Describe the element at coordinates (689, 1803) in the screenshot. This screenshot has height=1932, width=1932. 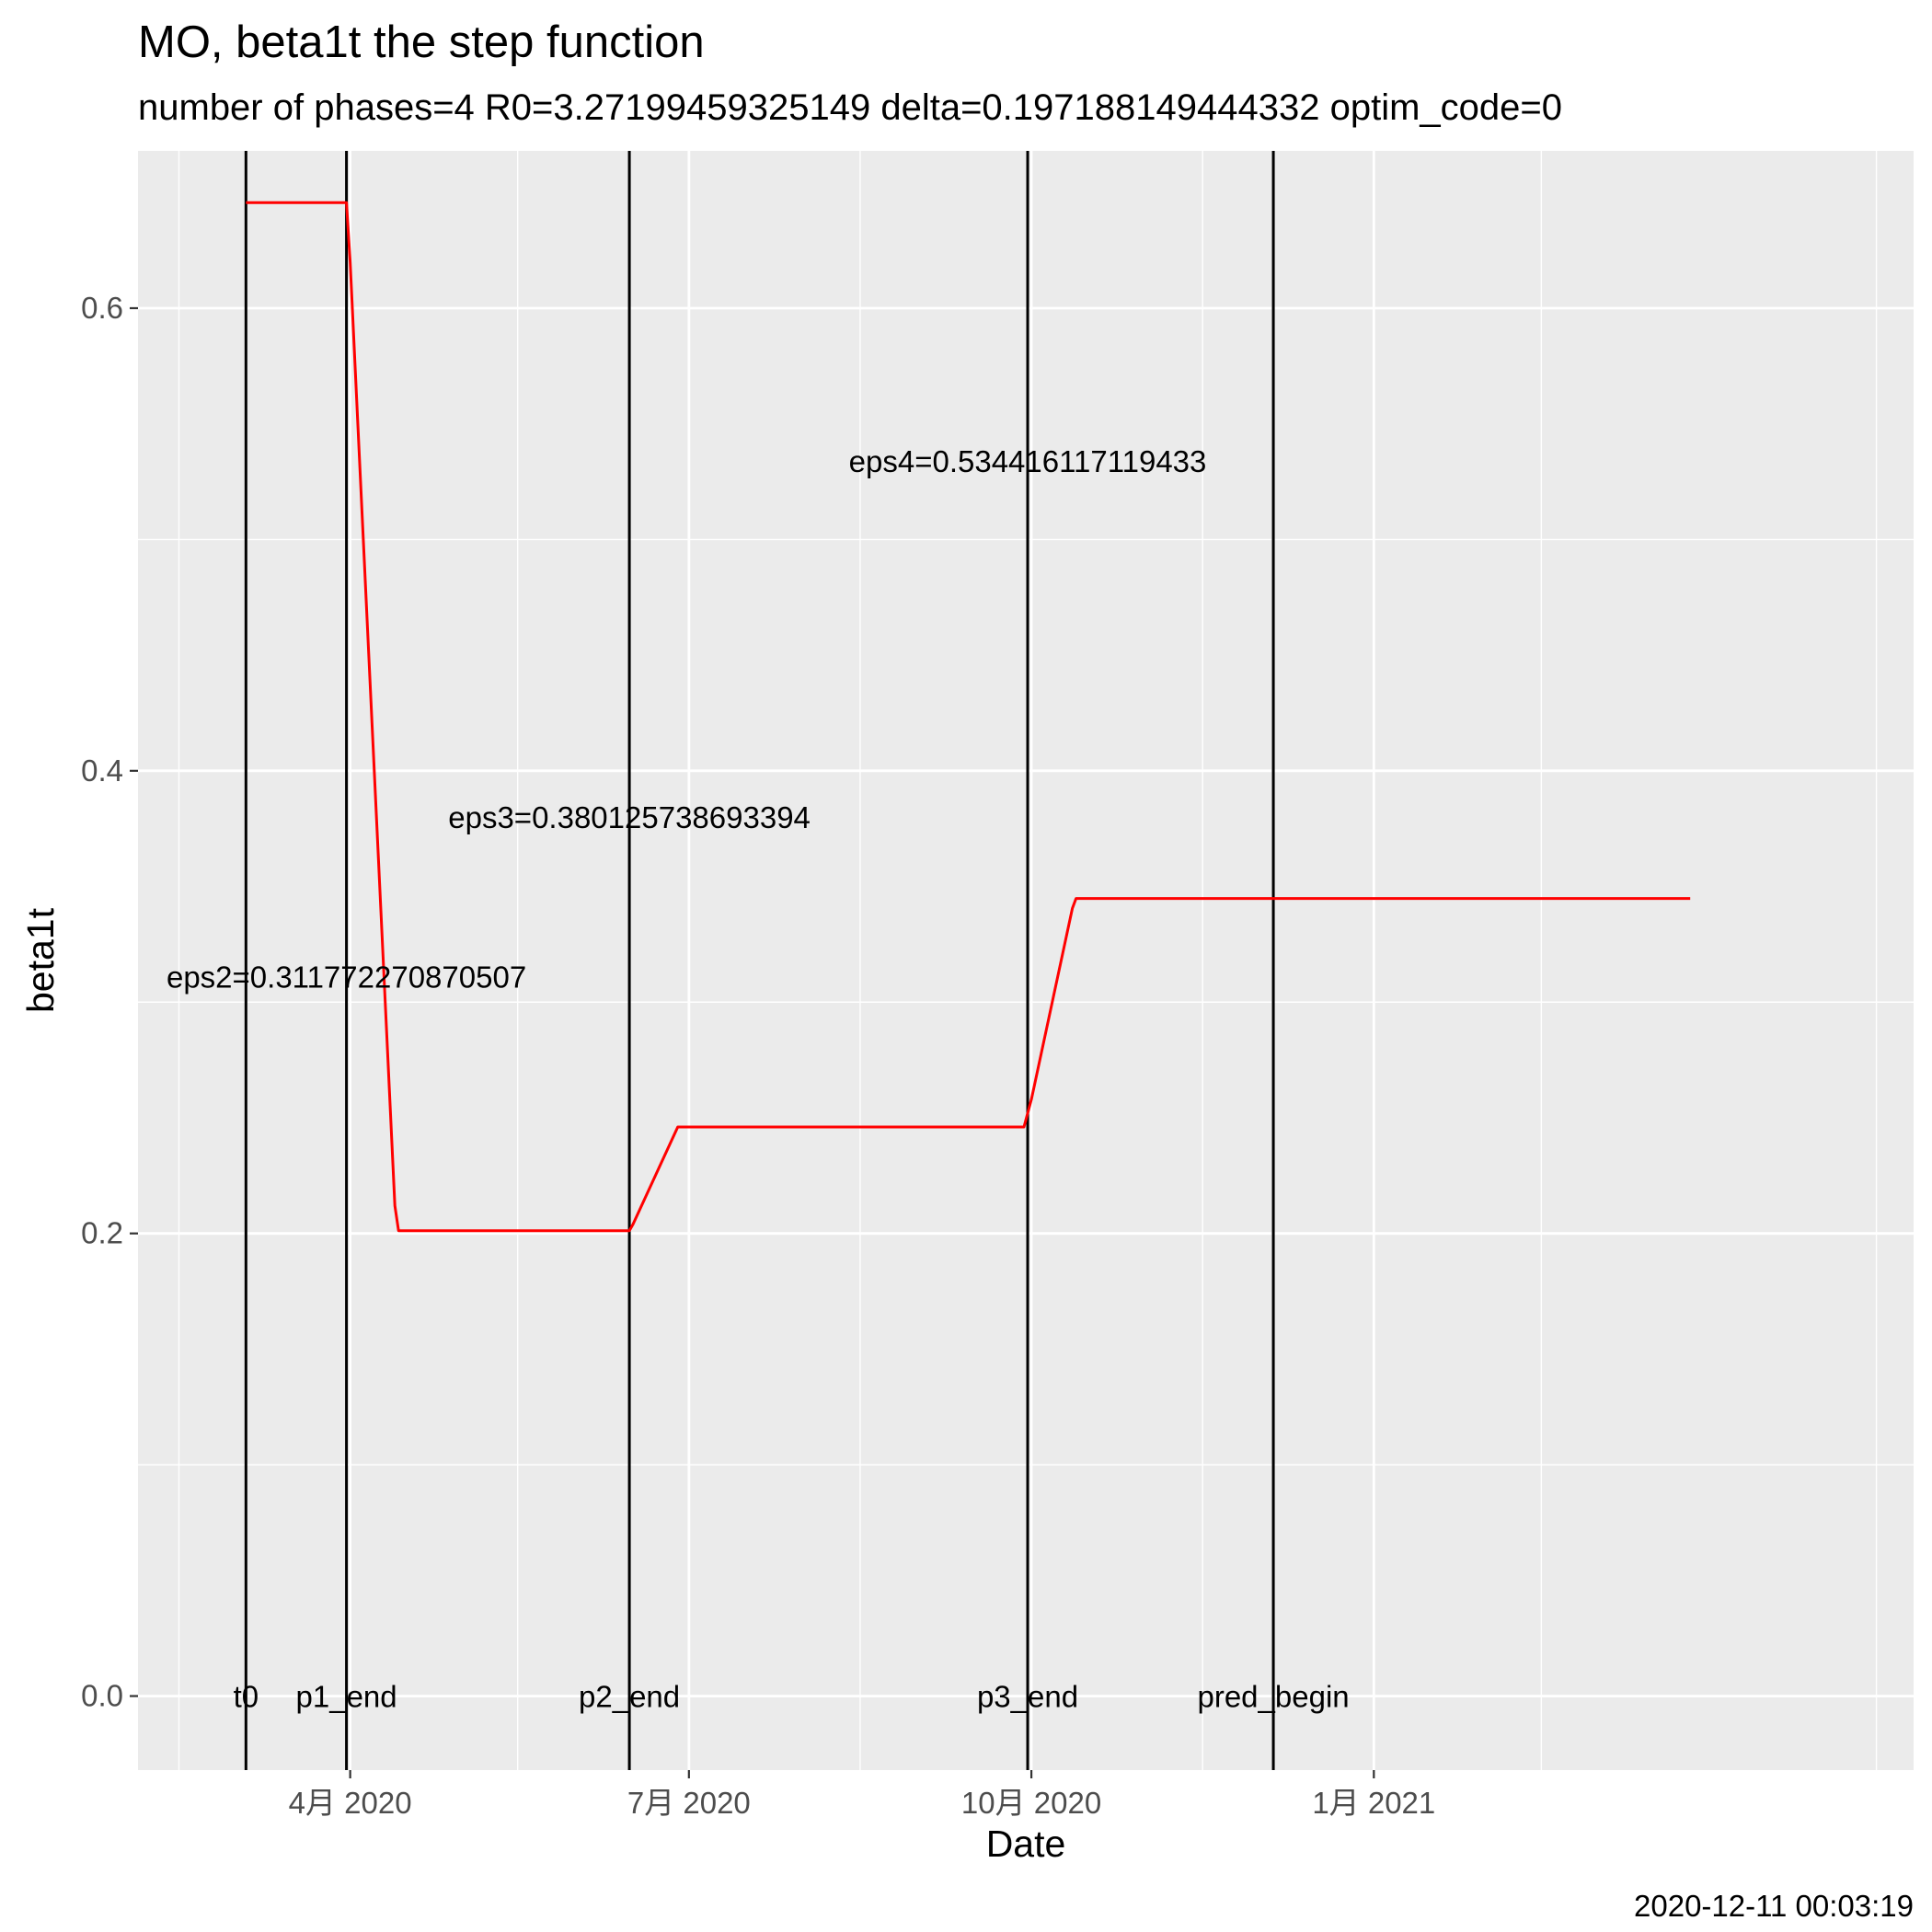
I see `x-tick-label: 7月 2020` at that location.